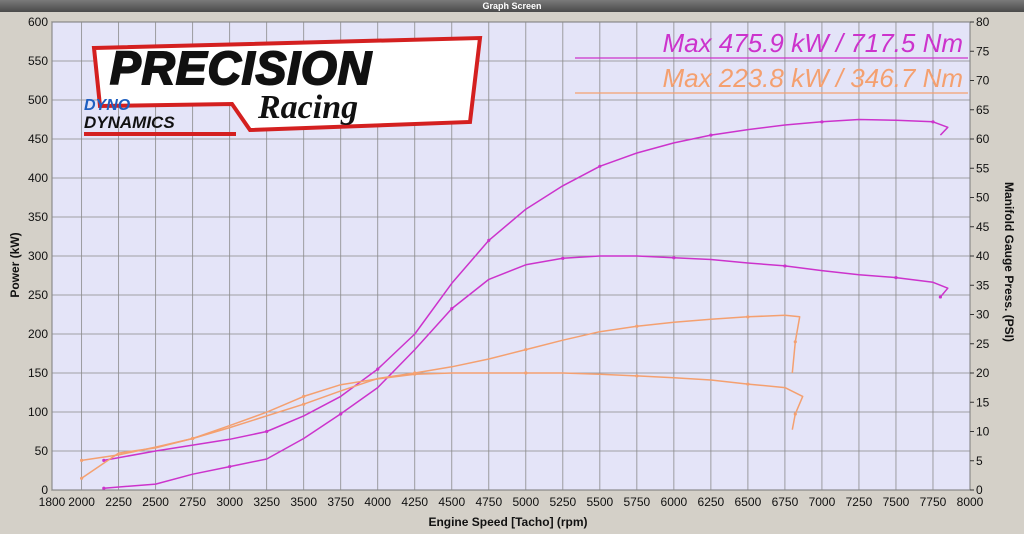 Image resolution: width=1024 pixels, height=534 pixels. What do you see at coordinates (38, 100) in the screenshot?
I see `y-tick-label: 500` at bounding box center [38, 100].